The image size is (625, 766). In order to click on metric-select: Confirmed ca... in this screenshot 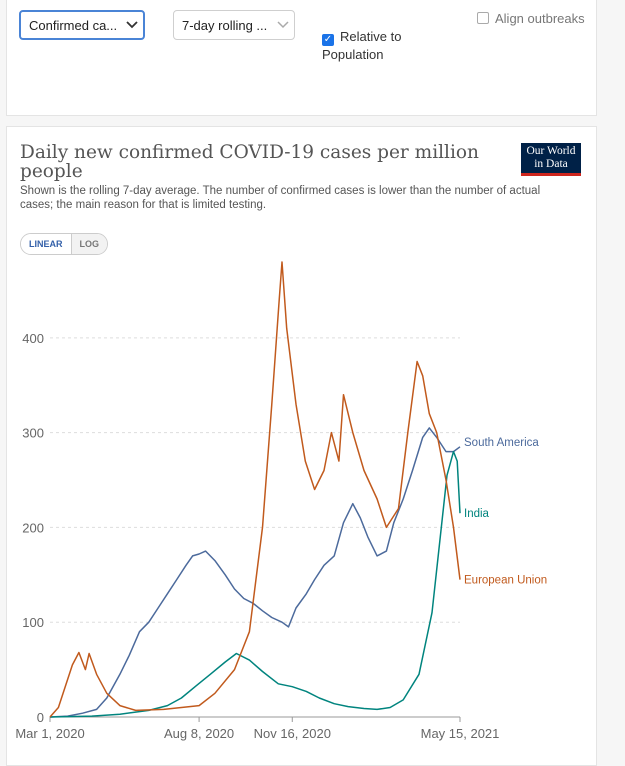, I will do `click(82, 25)`.